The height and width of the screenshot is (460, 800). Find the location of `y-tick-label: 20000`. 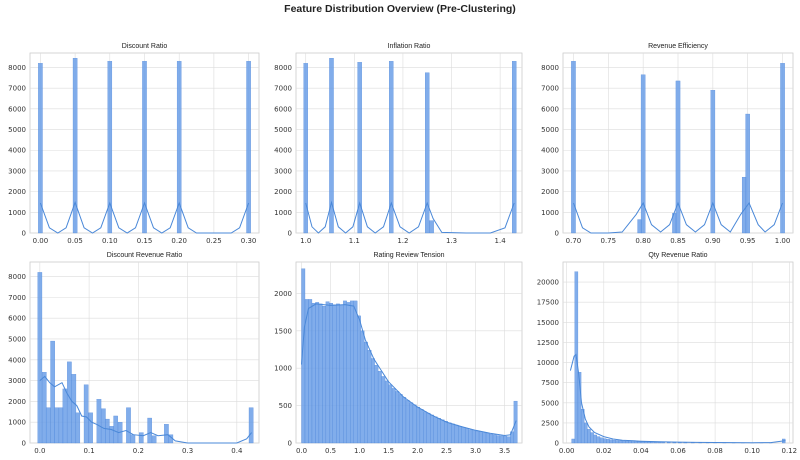

y-tick-label: 20000 is located at coordinates (548, 283).